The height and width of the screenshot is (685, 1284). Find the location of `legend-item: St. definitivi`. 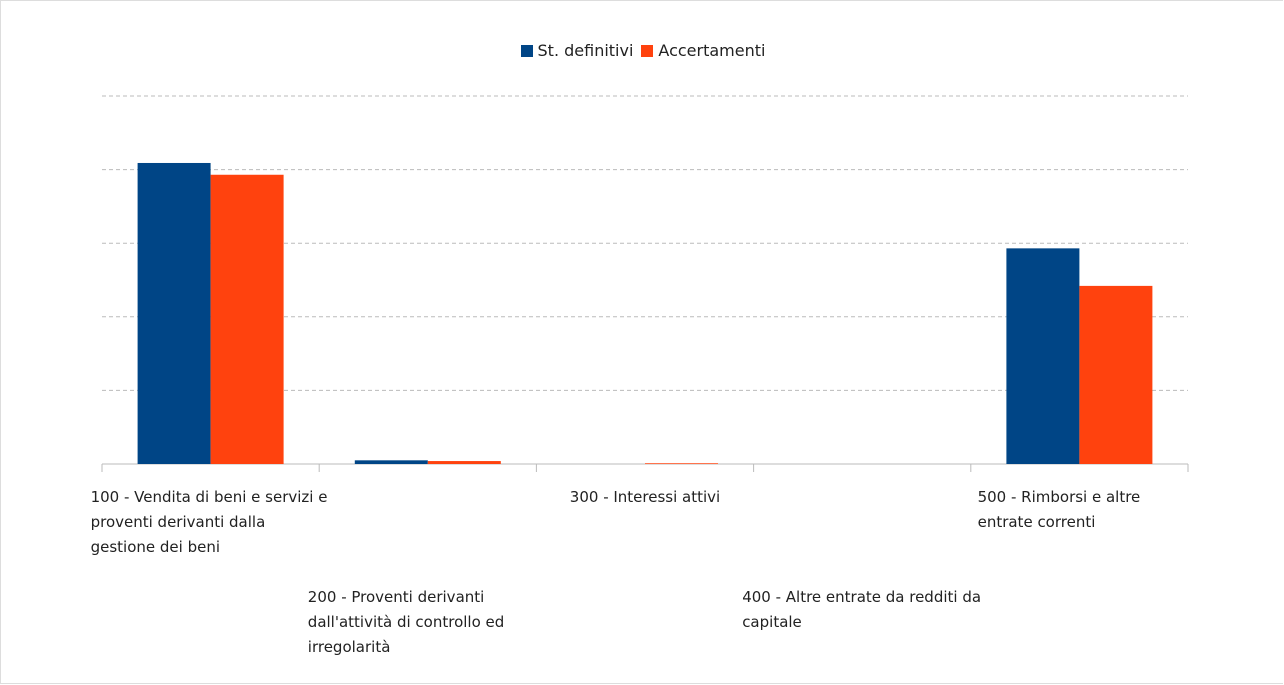

legend-item: St. definitivi is located at coordinates (577, 50).